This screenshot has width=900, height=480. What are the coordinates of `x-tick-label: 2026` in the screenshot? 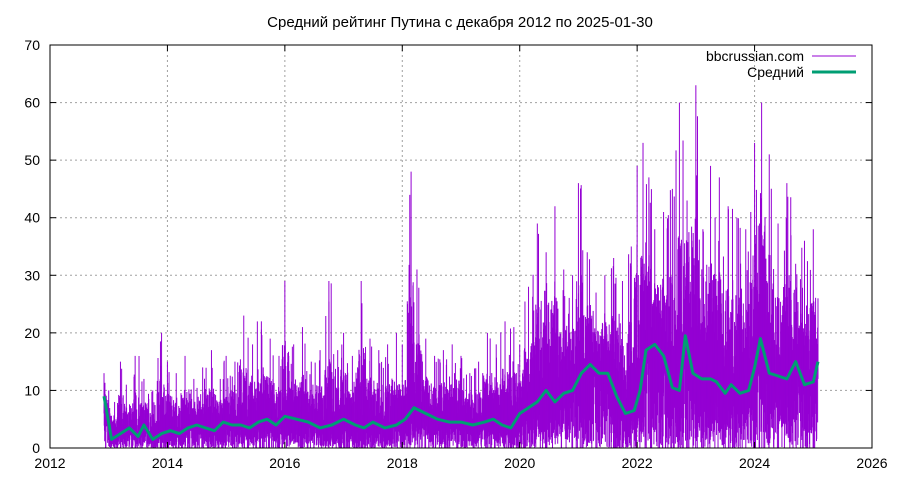 It's located at (871, 463).